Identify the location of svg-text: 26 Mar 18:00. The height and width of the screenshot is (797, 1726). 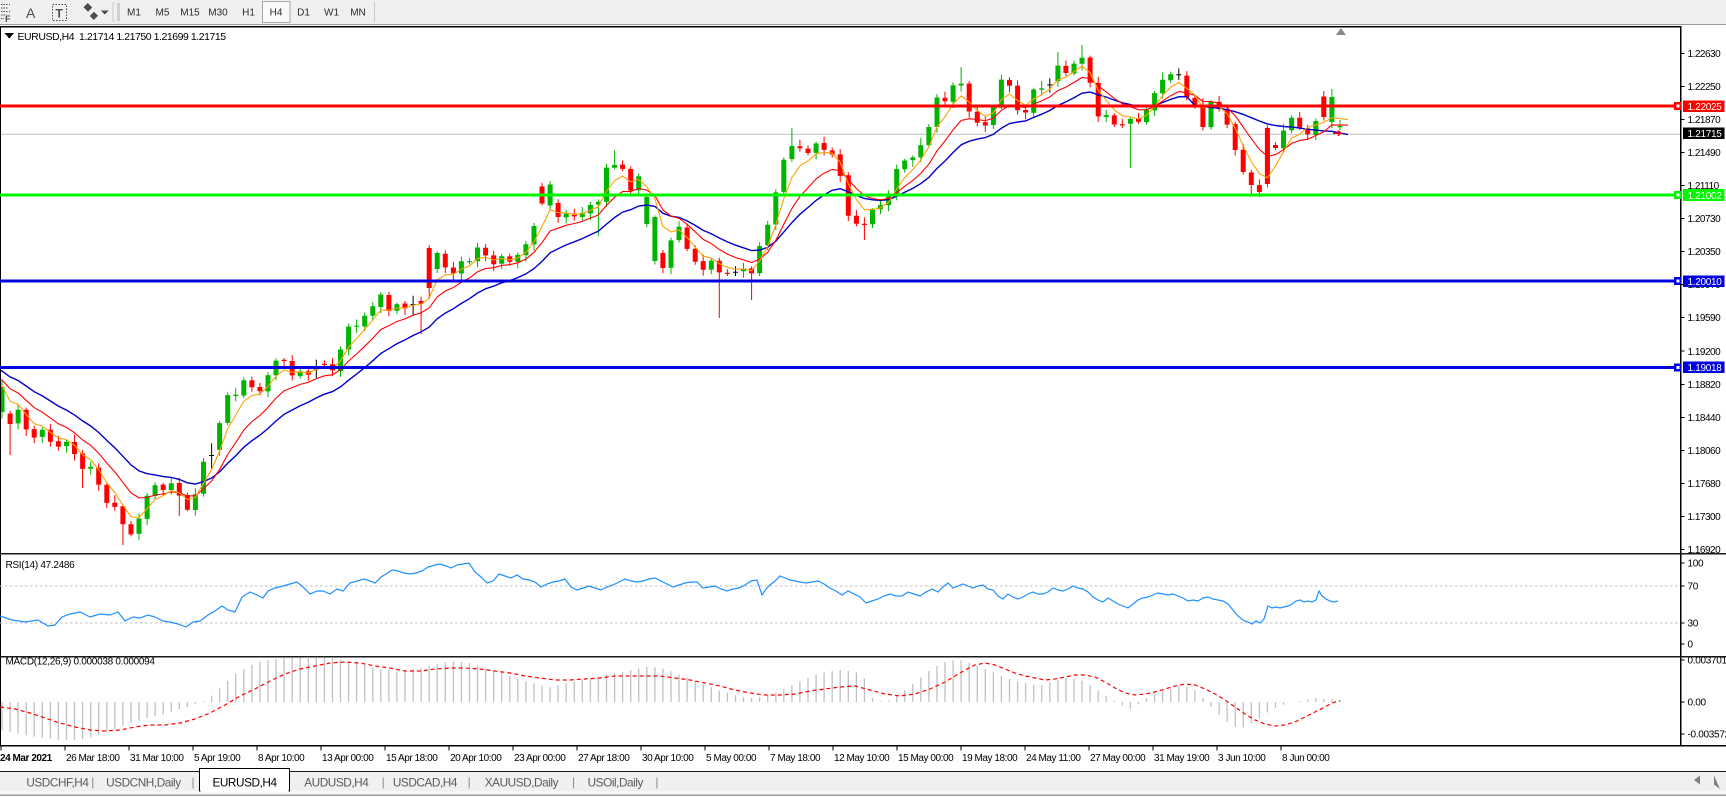
(93, 758).